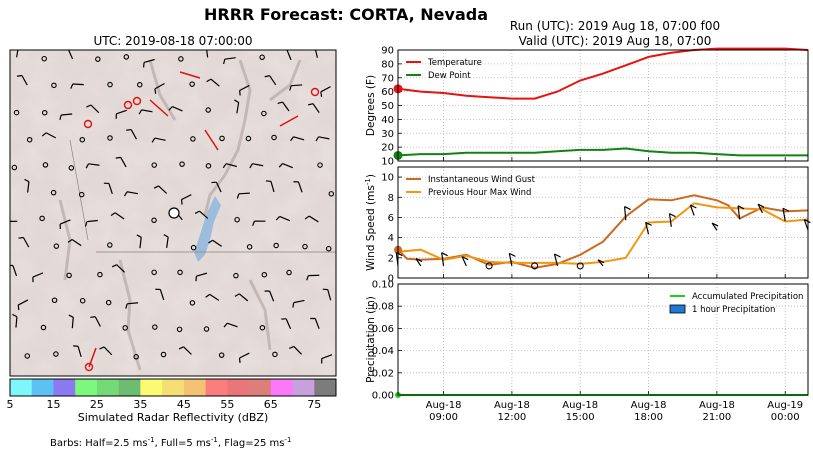 This screenshot has height=460, width=813. Describe the element at coordinates (159, 108) in the screenshot. I see `gust-barb` at that location.